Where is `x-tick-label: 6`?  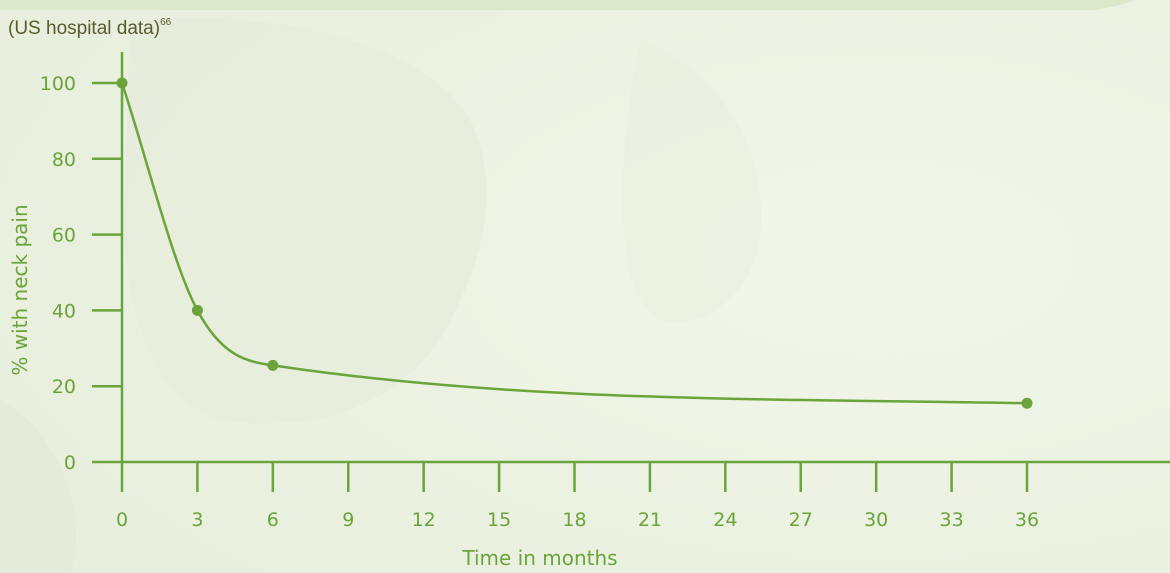
x-tick-label: 6 is located at coordinates (273, 520).